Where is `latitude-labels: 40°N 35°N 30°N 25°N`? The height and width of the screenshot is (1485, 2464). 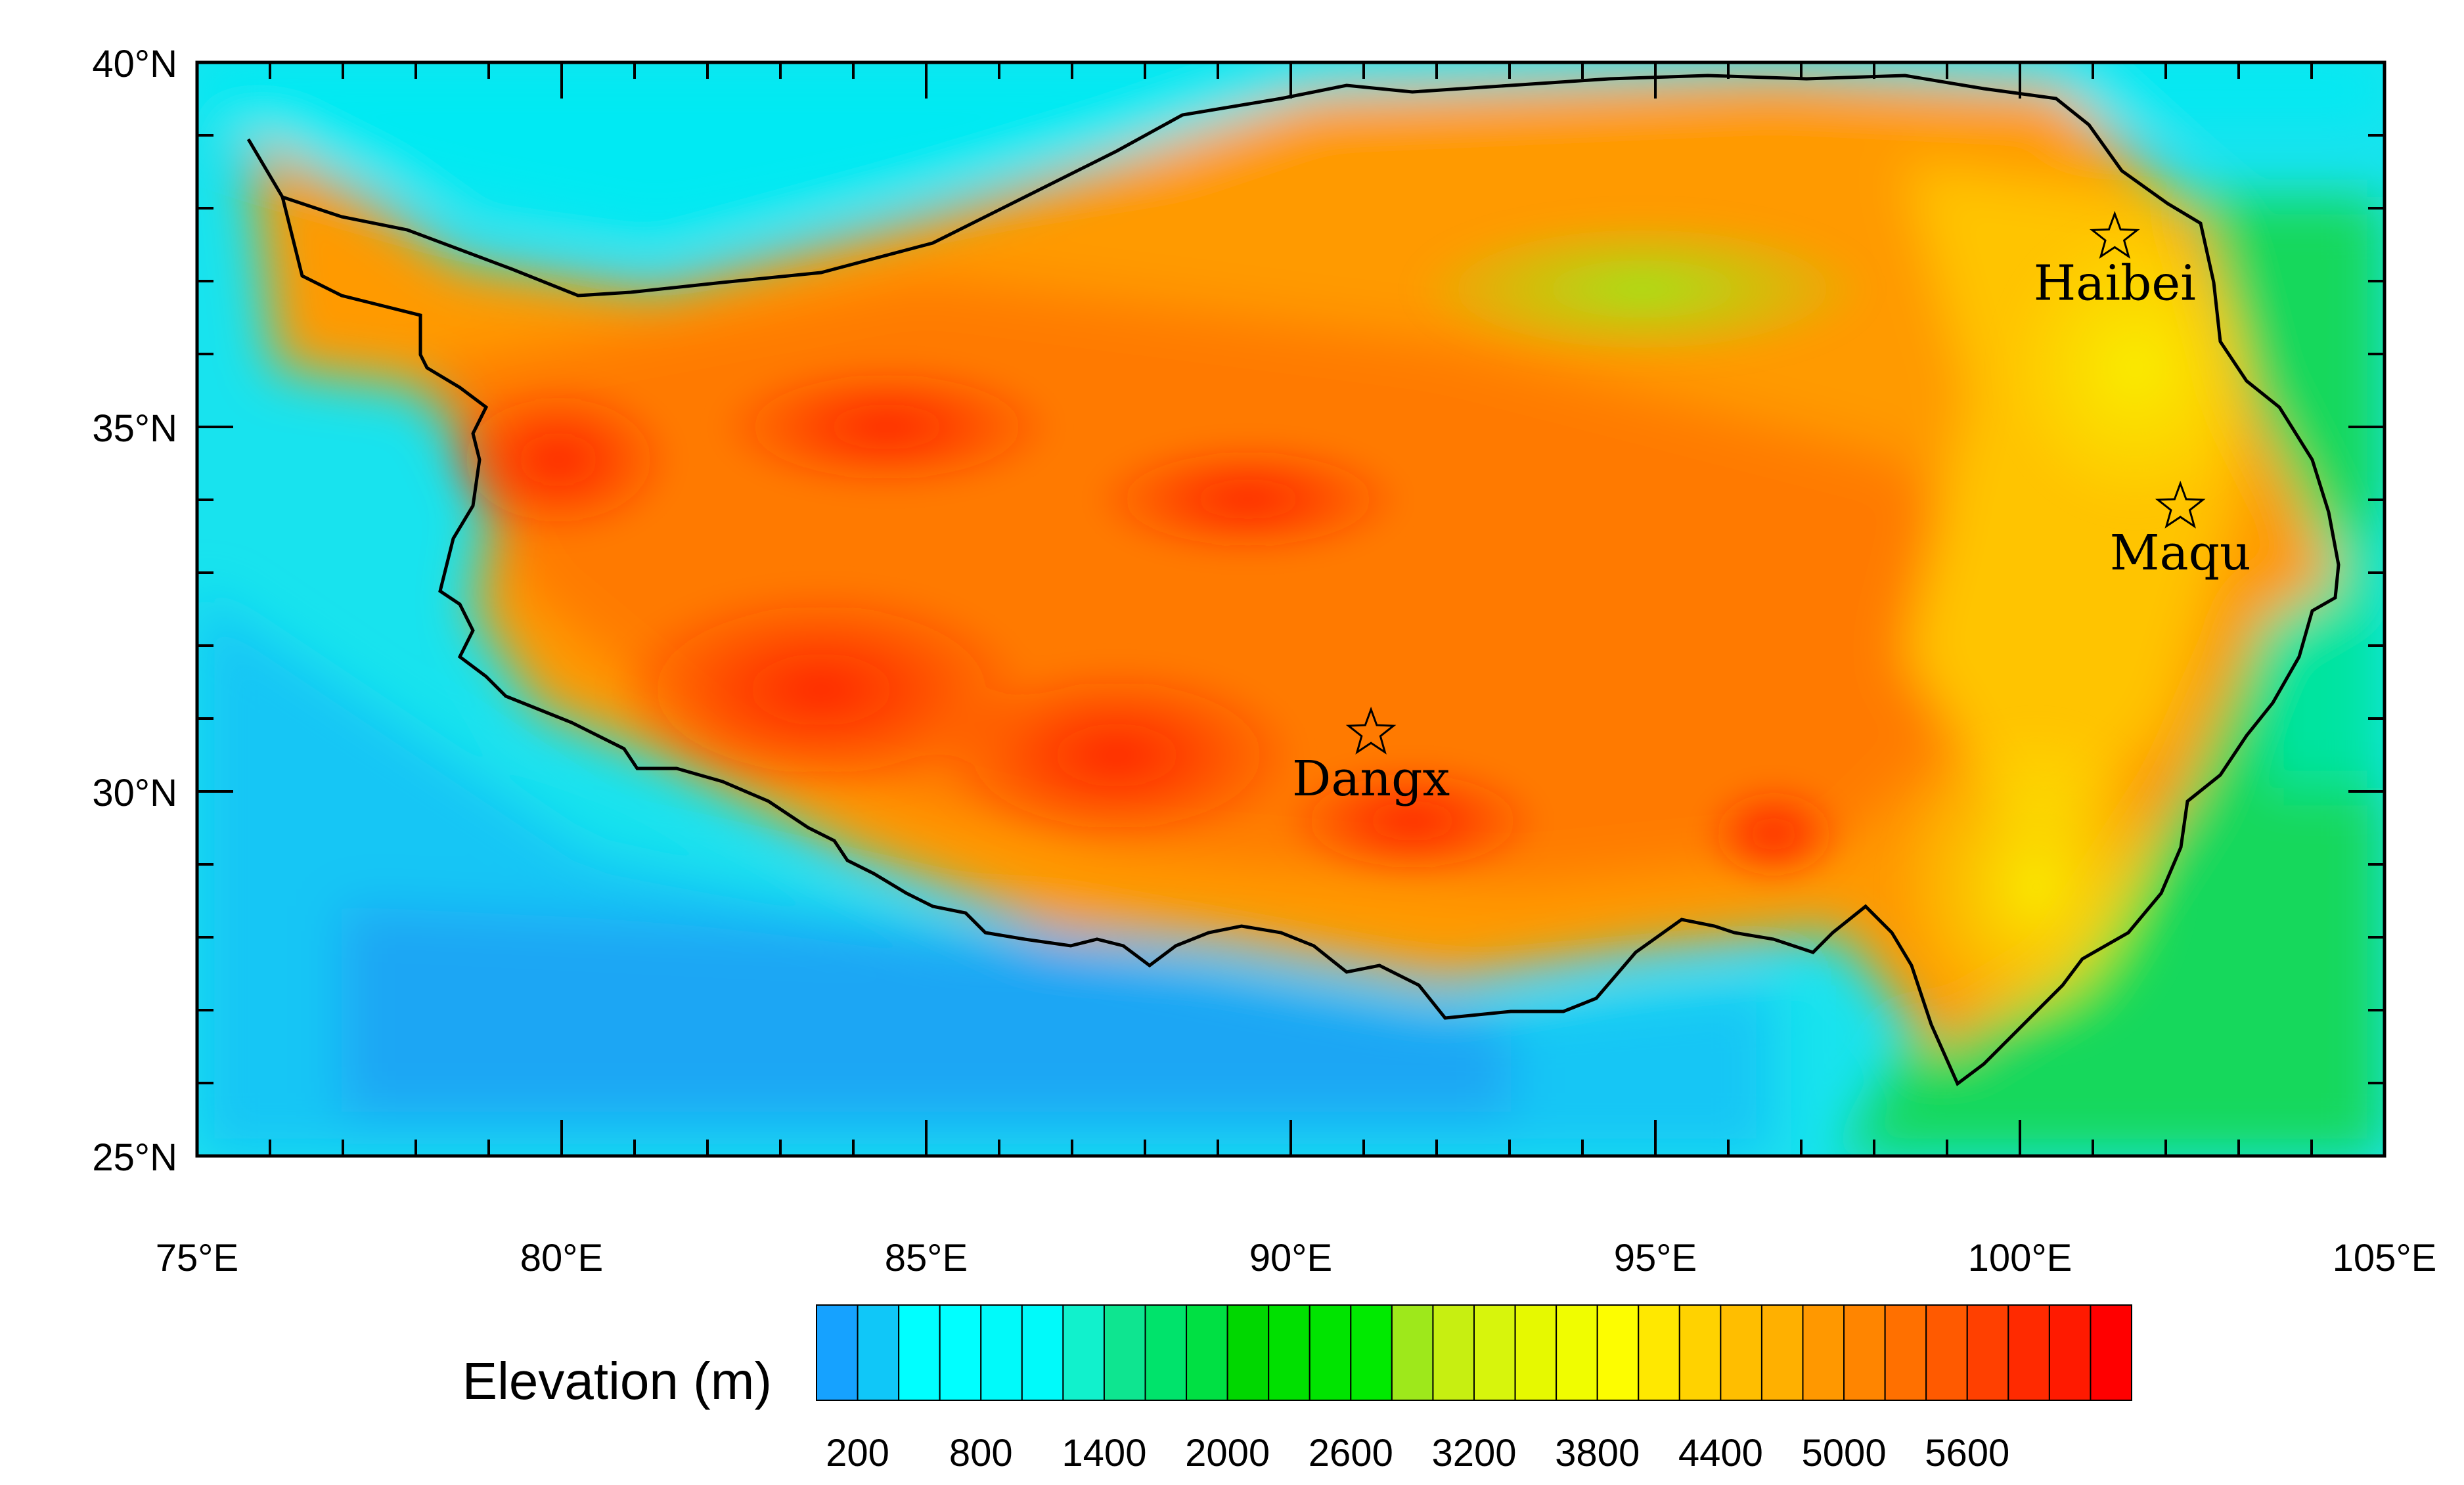 latitude-labels: 40°N 35°N 30°N 25°N is located at coordinates (134, 611).